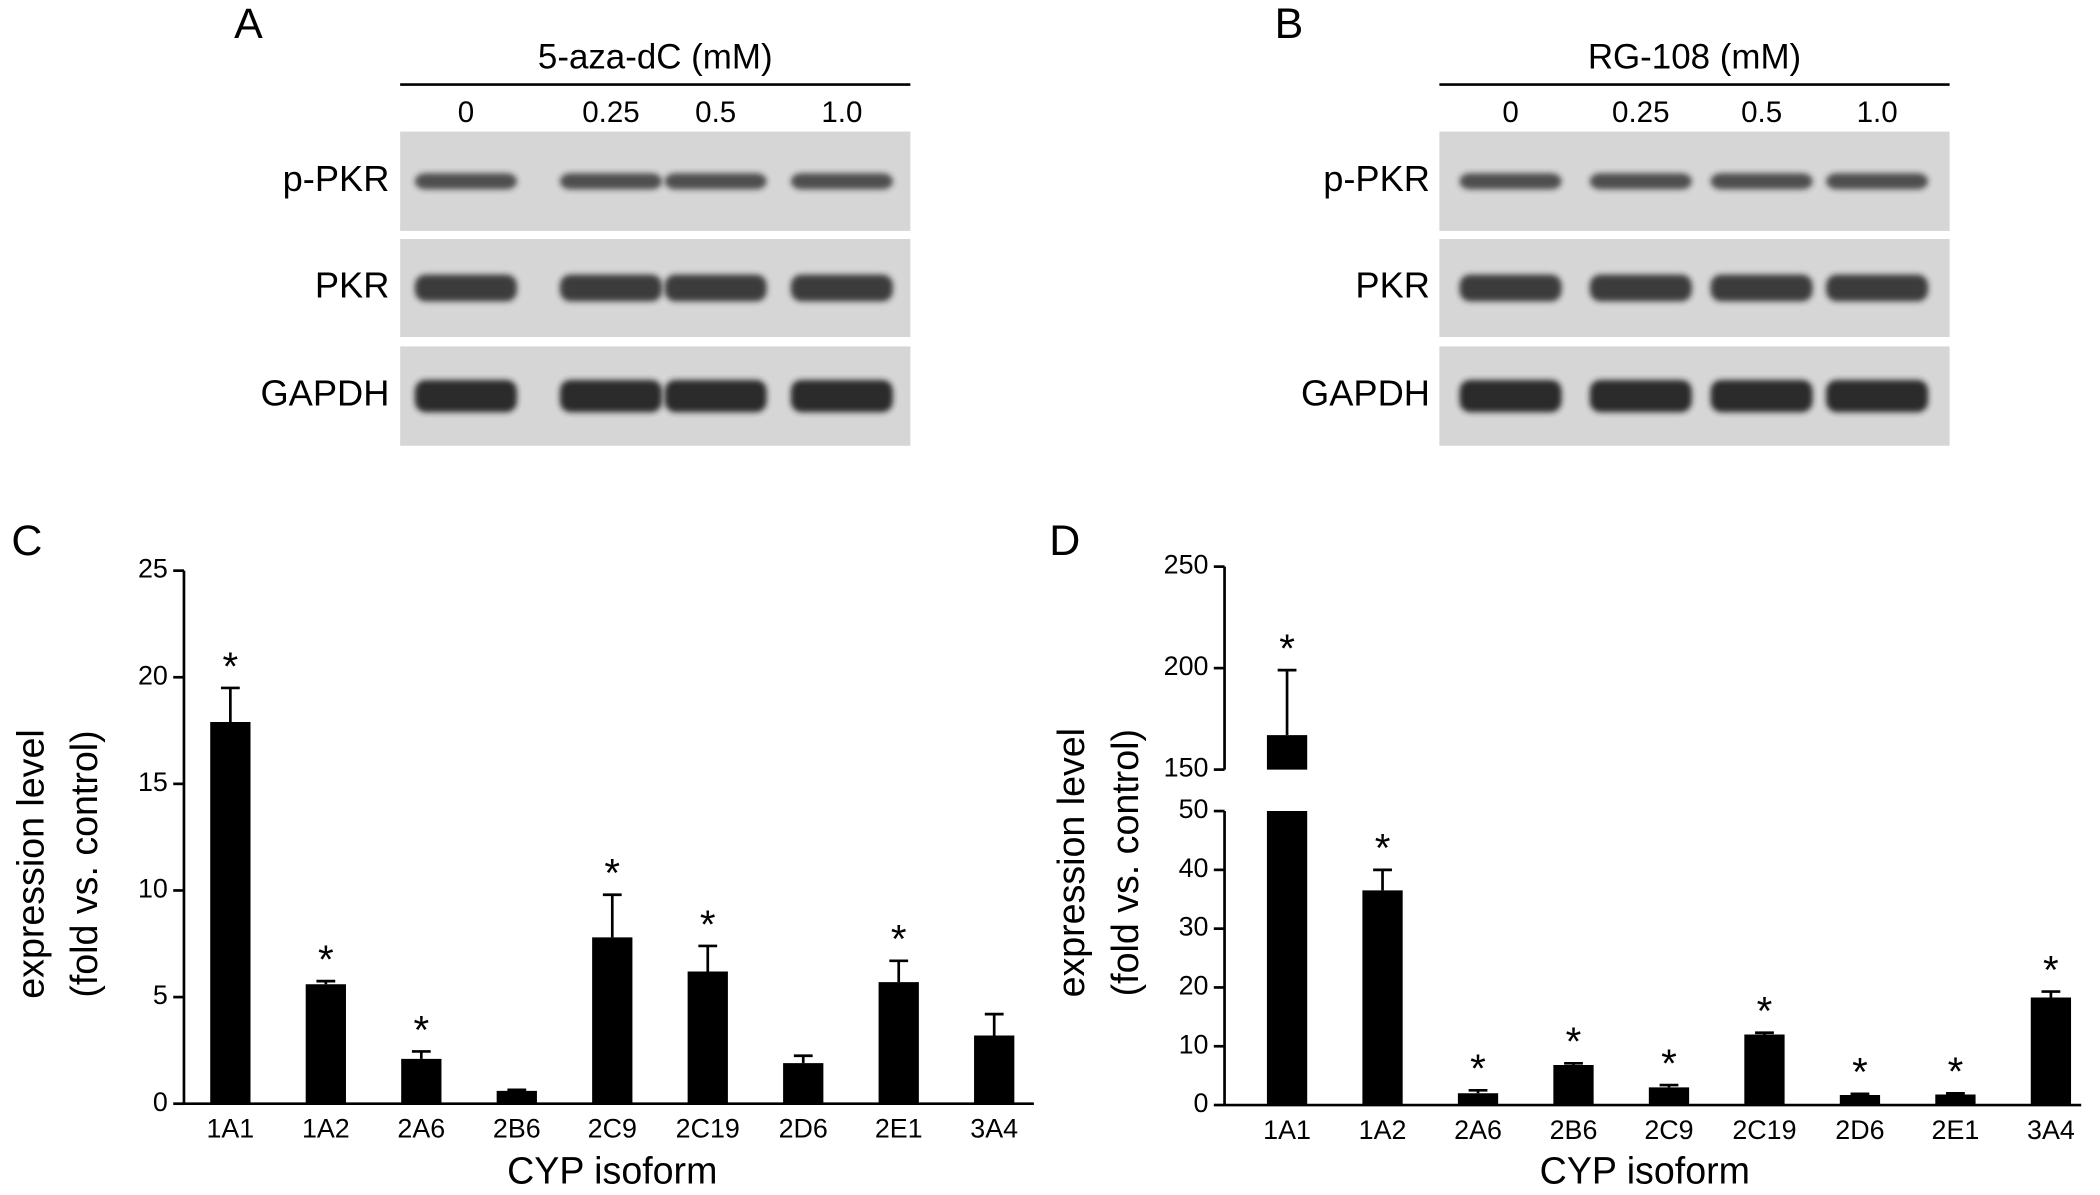 The height and width of the screenshot is (1195, 2100). What do you see at coordinates (1186, 768) in the screenshot?
I see `y-tick-label: 150` at bounding box center [1186, 768].